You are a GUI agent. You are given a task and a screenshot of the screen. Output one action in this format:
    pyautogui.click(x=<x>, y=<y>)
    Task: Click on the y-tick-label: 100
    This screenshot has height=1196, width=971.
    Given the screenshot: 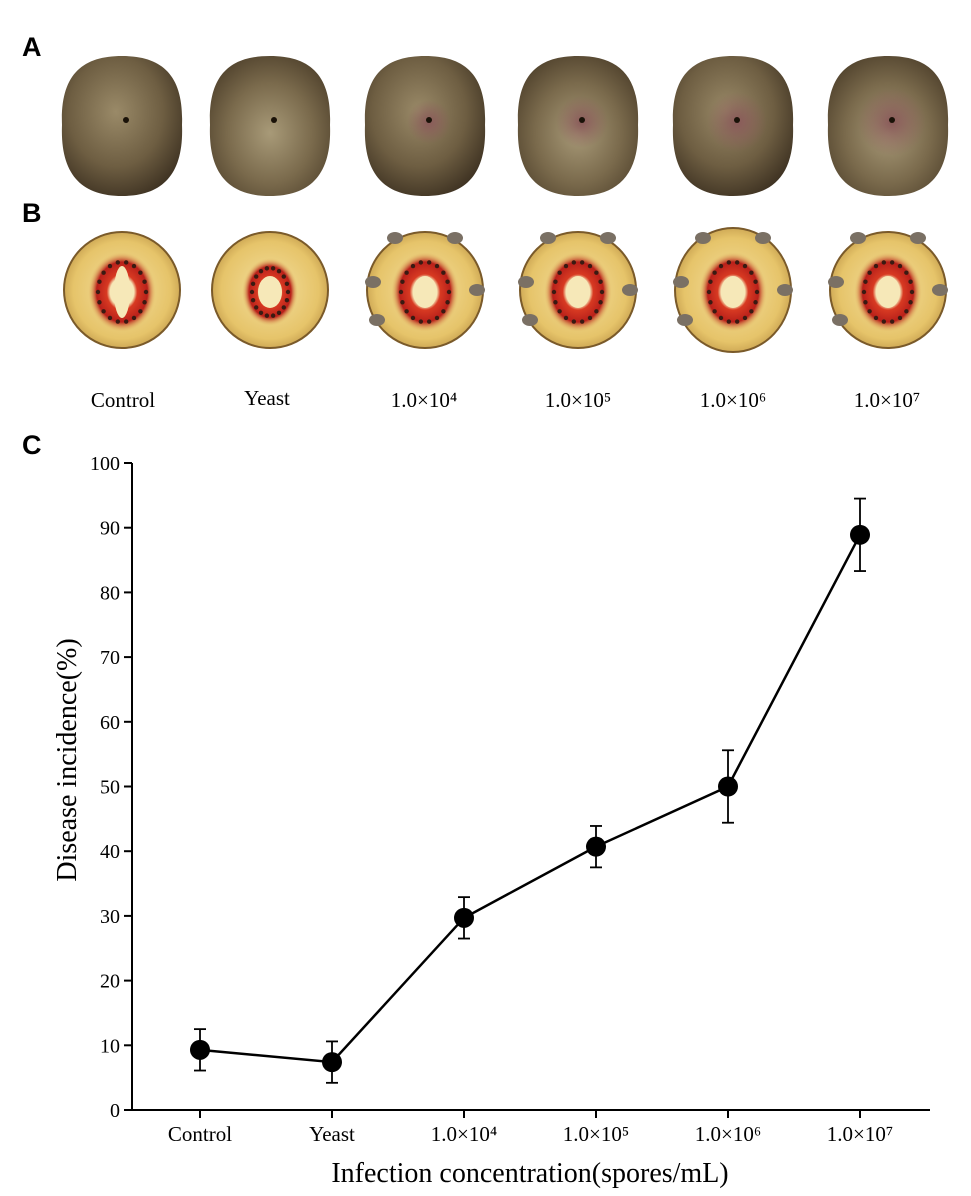 What is the action you would take?
    pyautogui.click(x=105, y=464)
    